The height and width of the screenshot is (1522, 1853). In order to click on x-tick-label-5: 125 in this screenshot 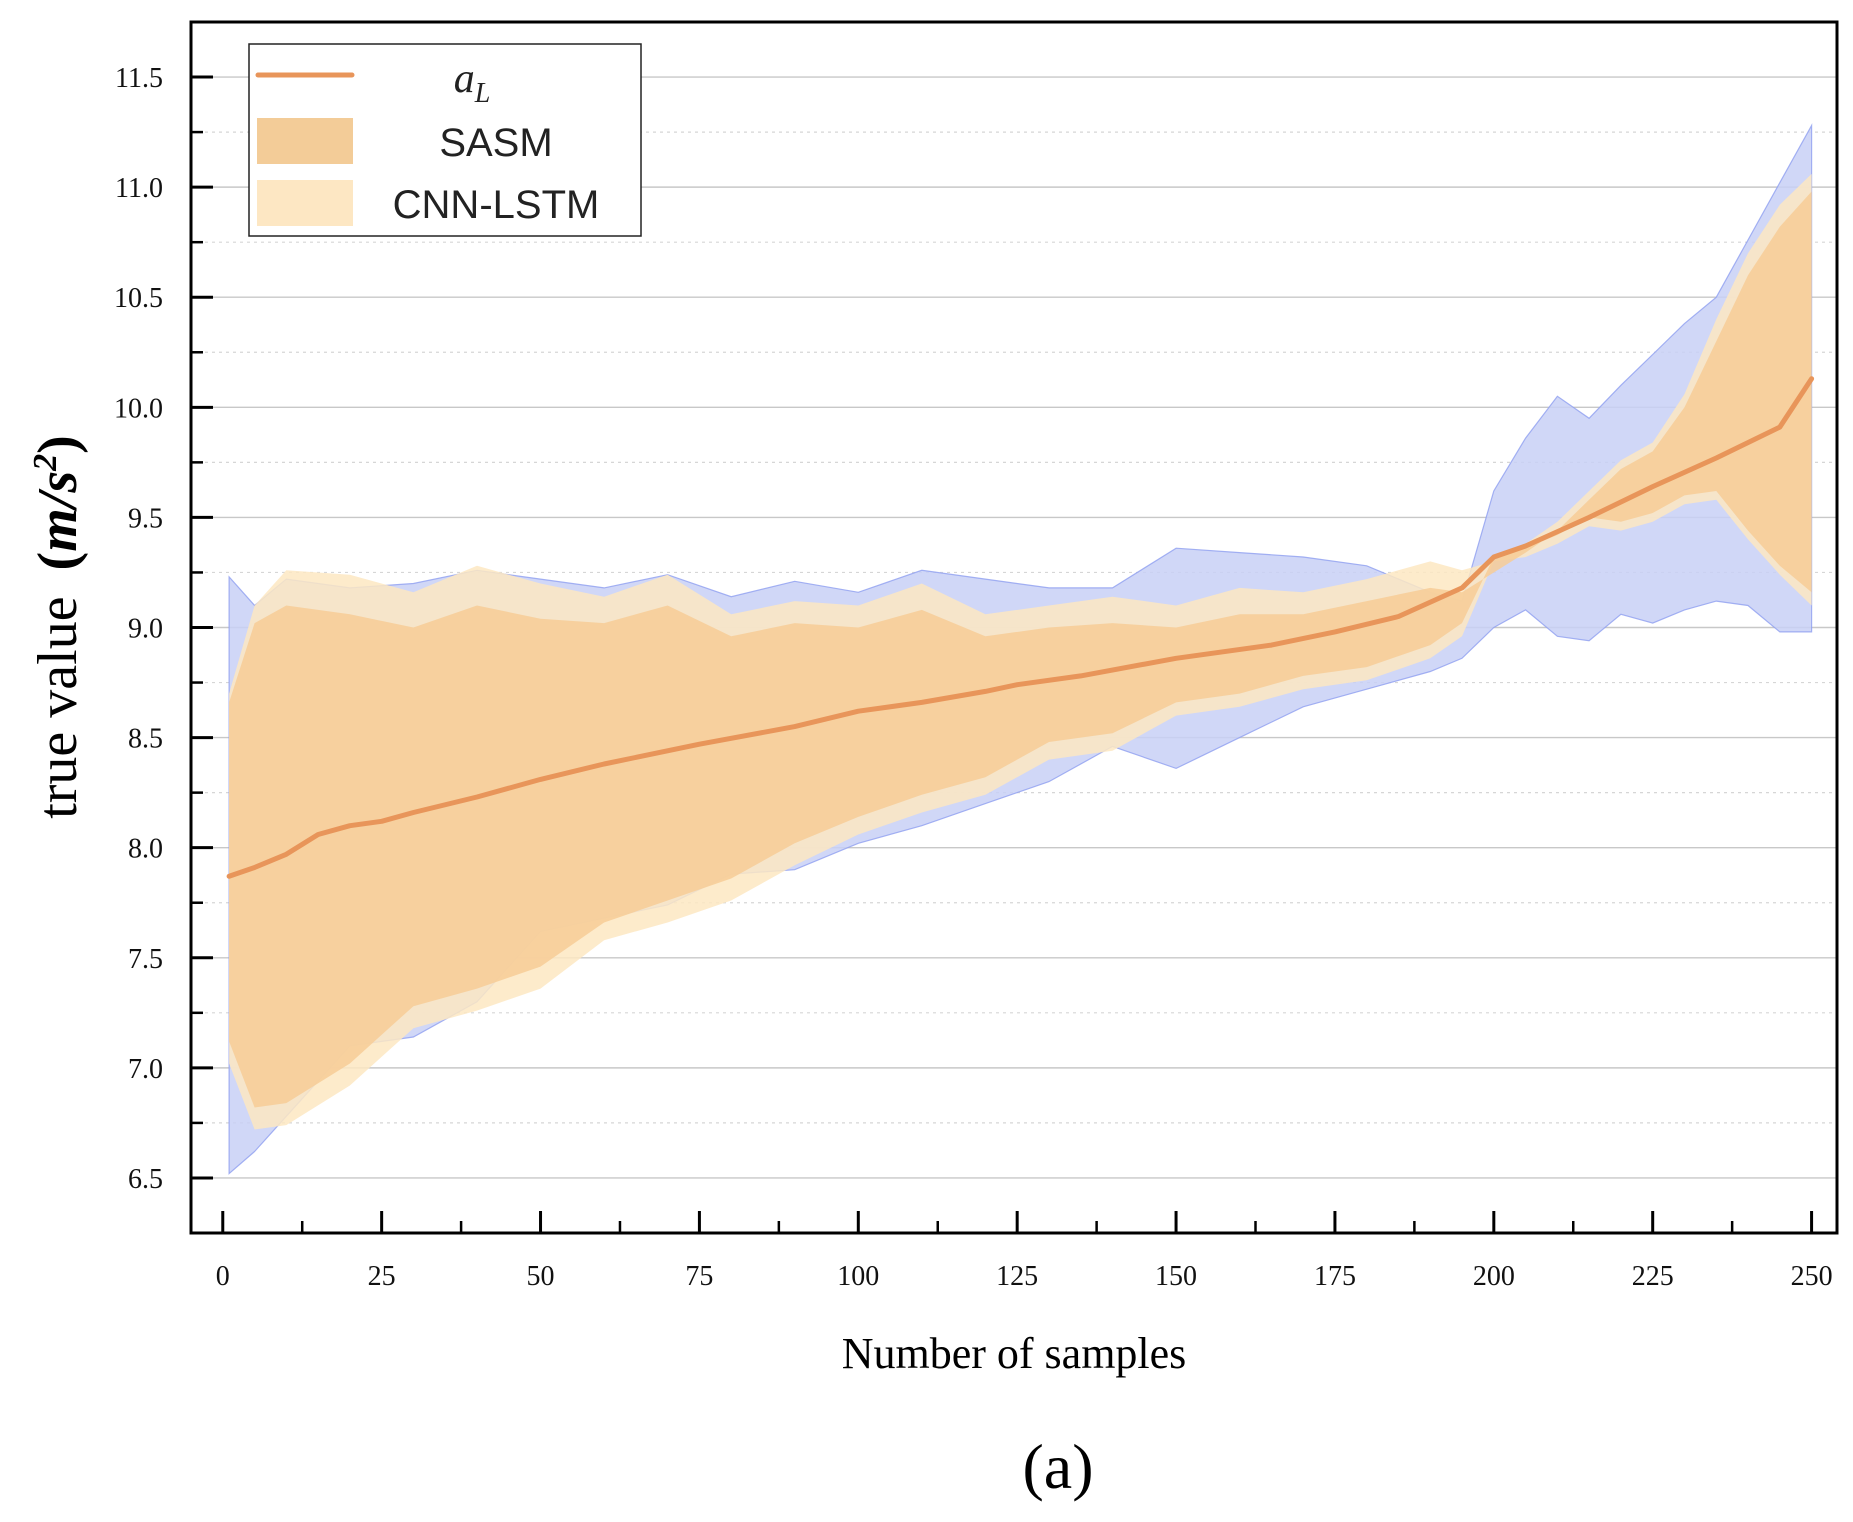, I will do `click(1017, 1276)`.